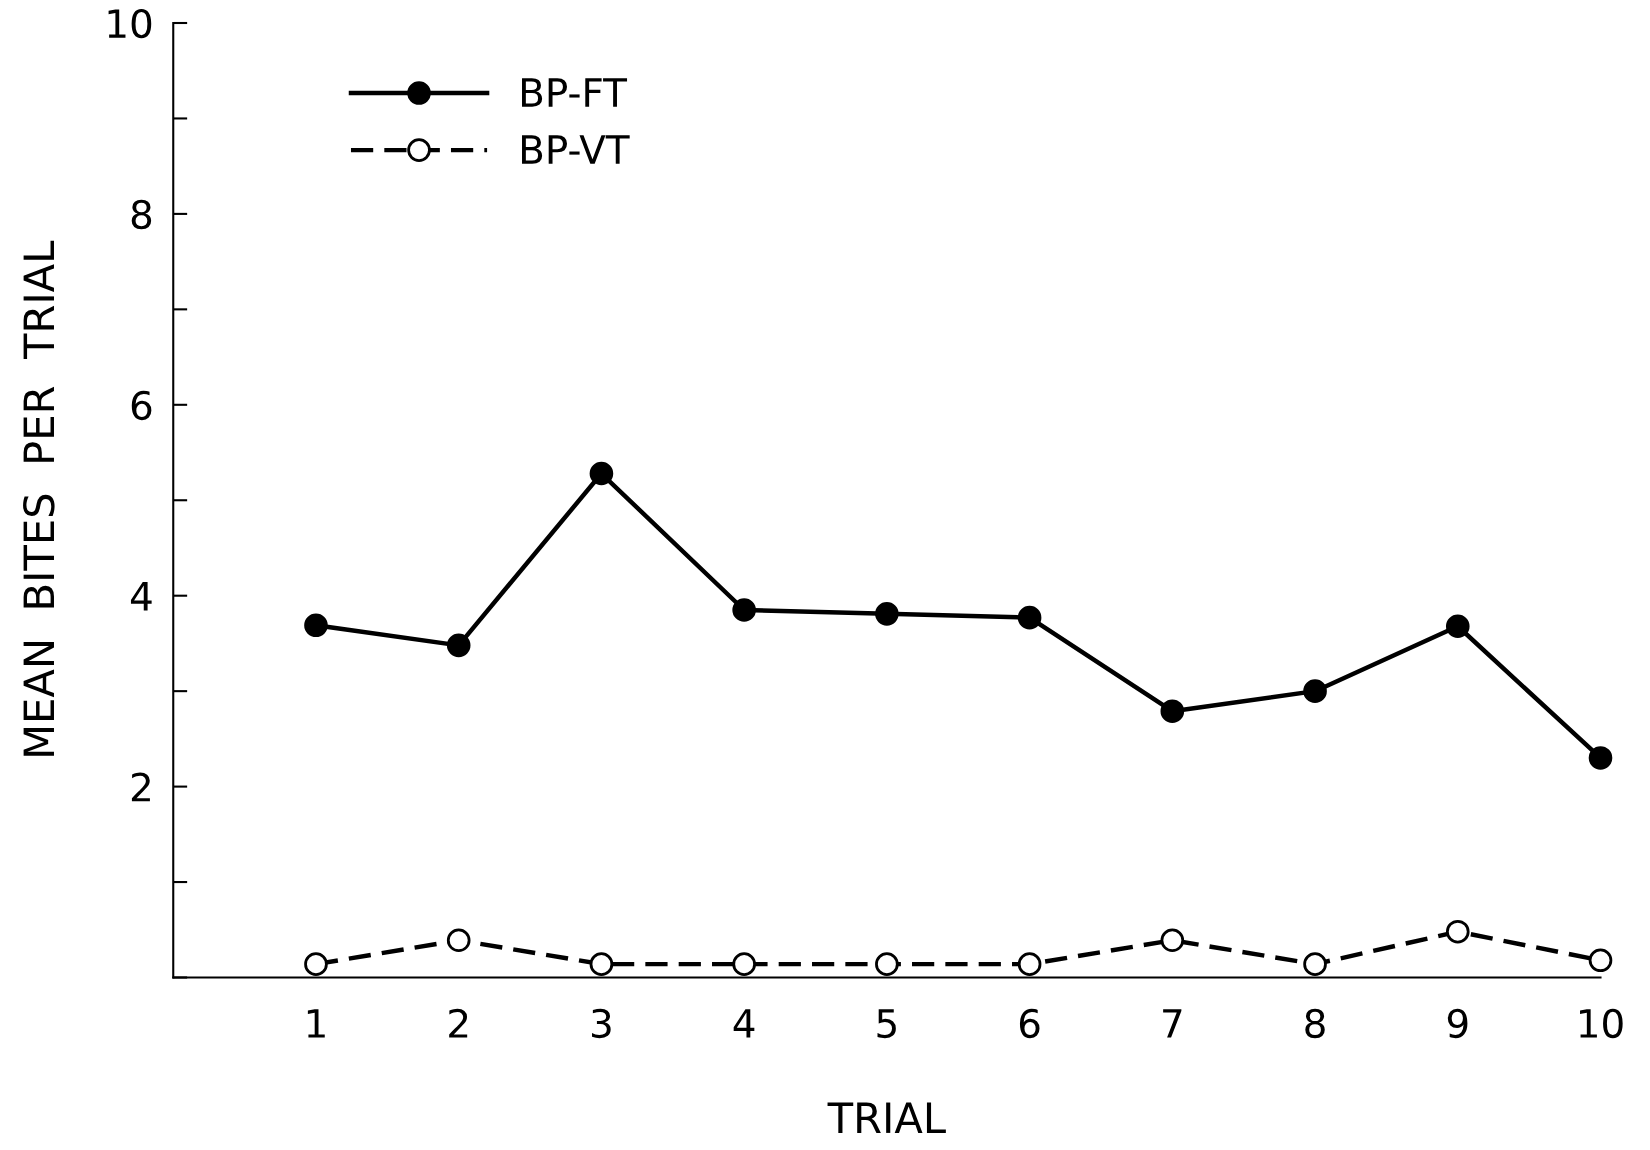 Image resolution: width=1650 pixels, height=1150 pixels. What do you see at coordinates (458, 1023) in the screenshot?
I see `x-tick-label: 2` at bounding box center [458, 1023].